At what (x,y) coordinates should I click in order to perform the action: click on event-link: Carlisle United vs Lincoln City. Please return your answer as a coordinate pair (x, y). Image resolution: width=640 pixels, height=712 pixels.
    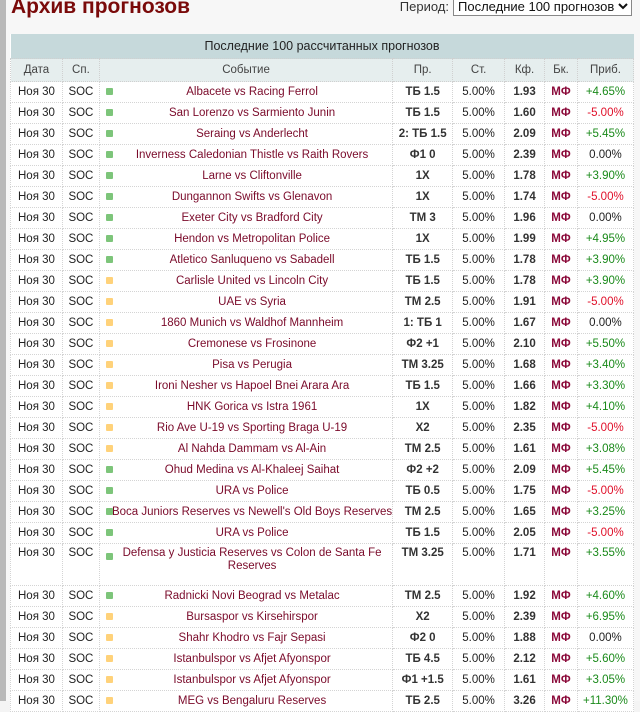
    Looking at the image, I should click on (252, 280).